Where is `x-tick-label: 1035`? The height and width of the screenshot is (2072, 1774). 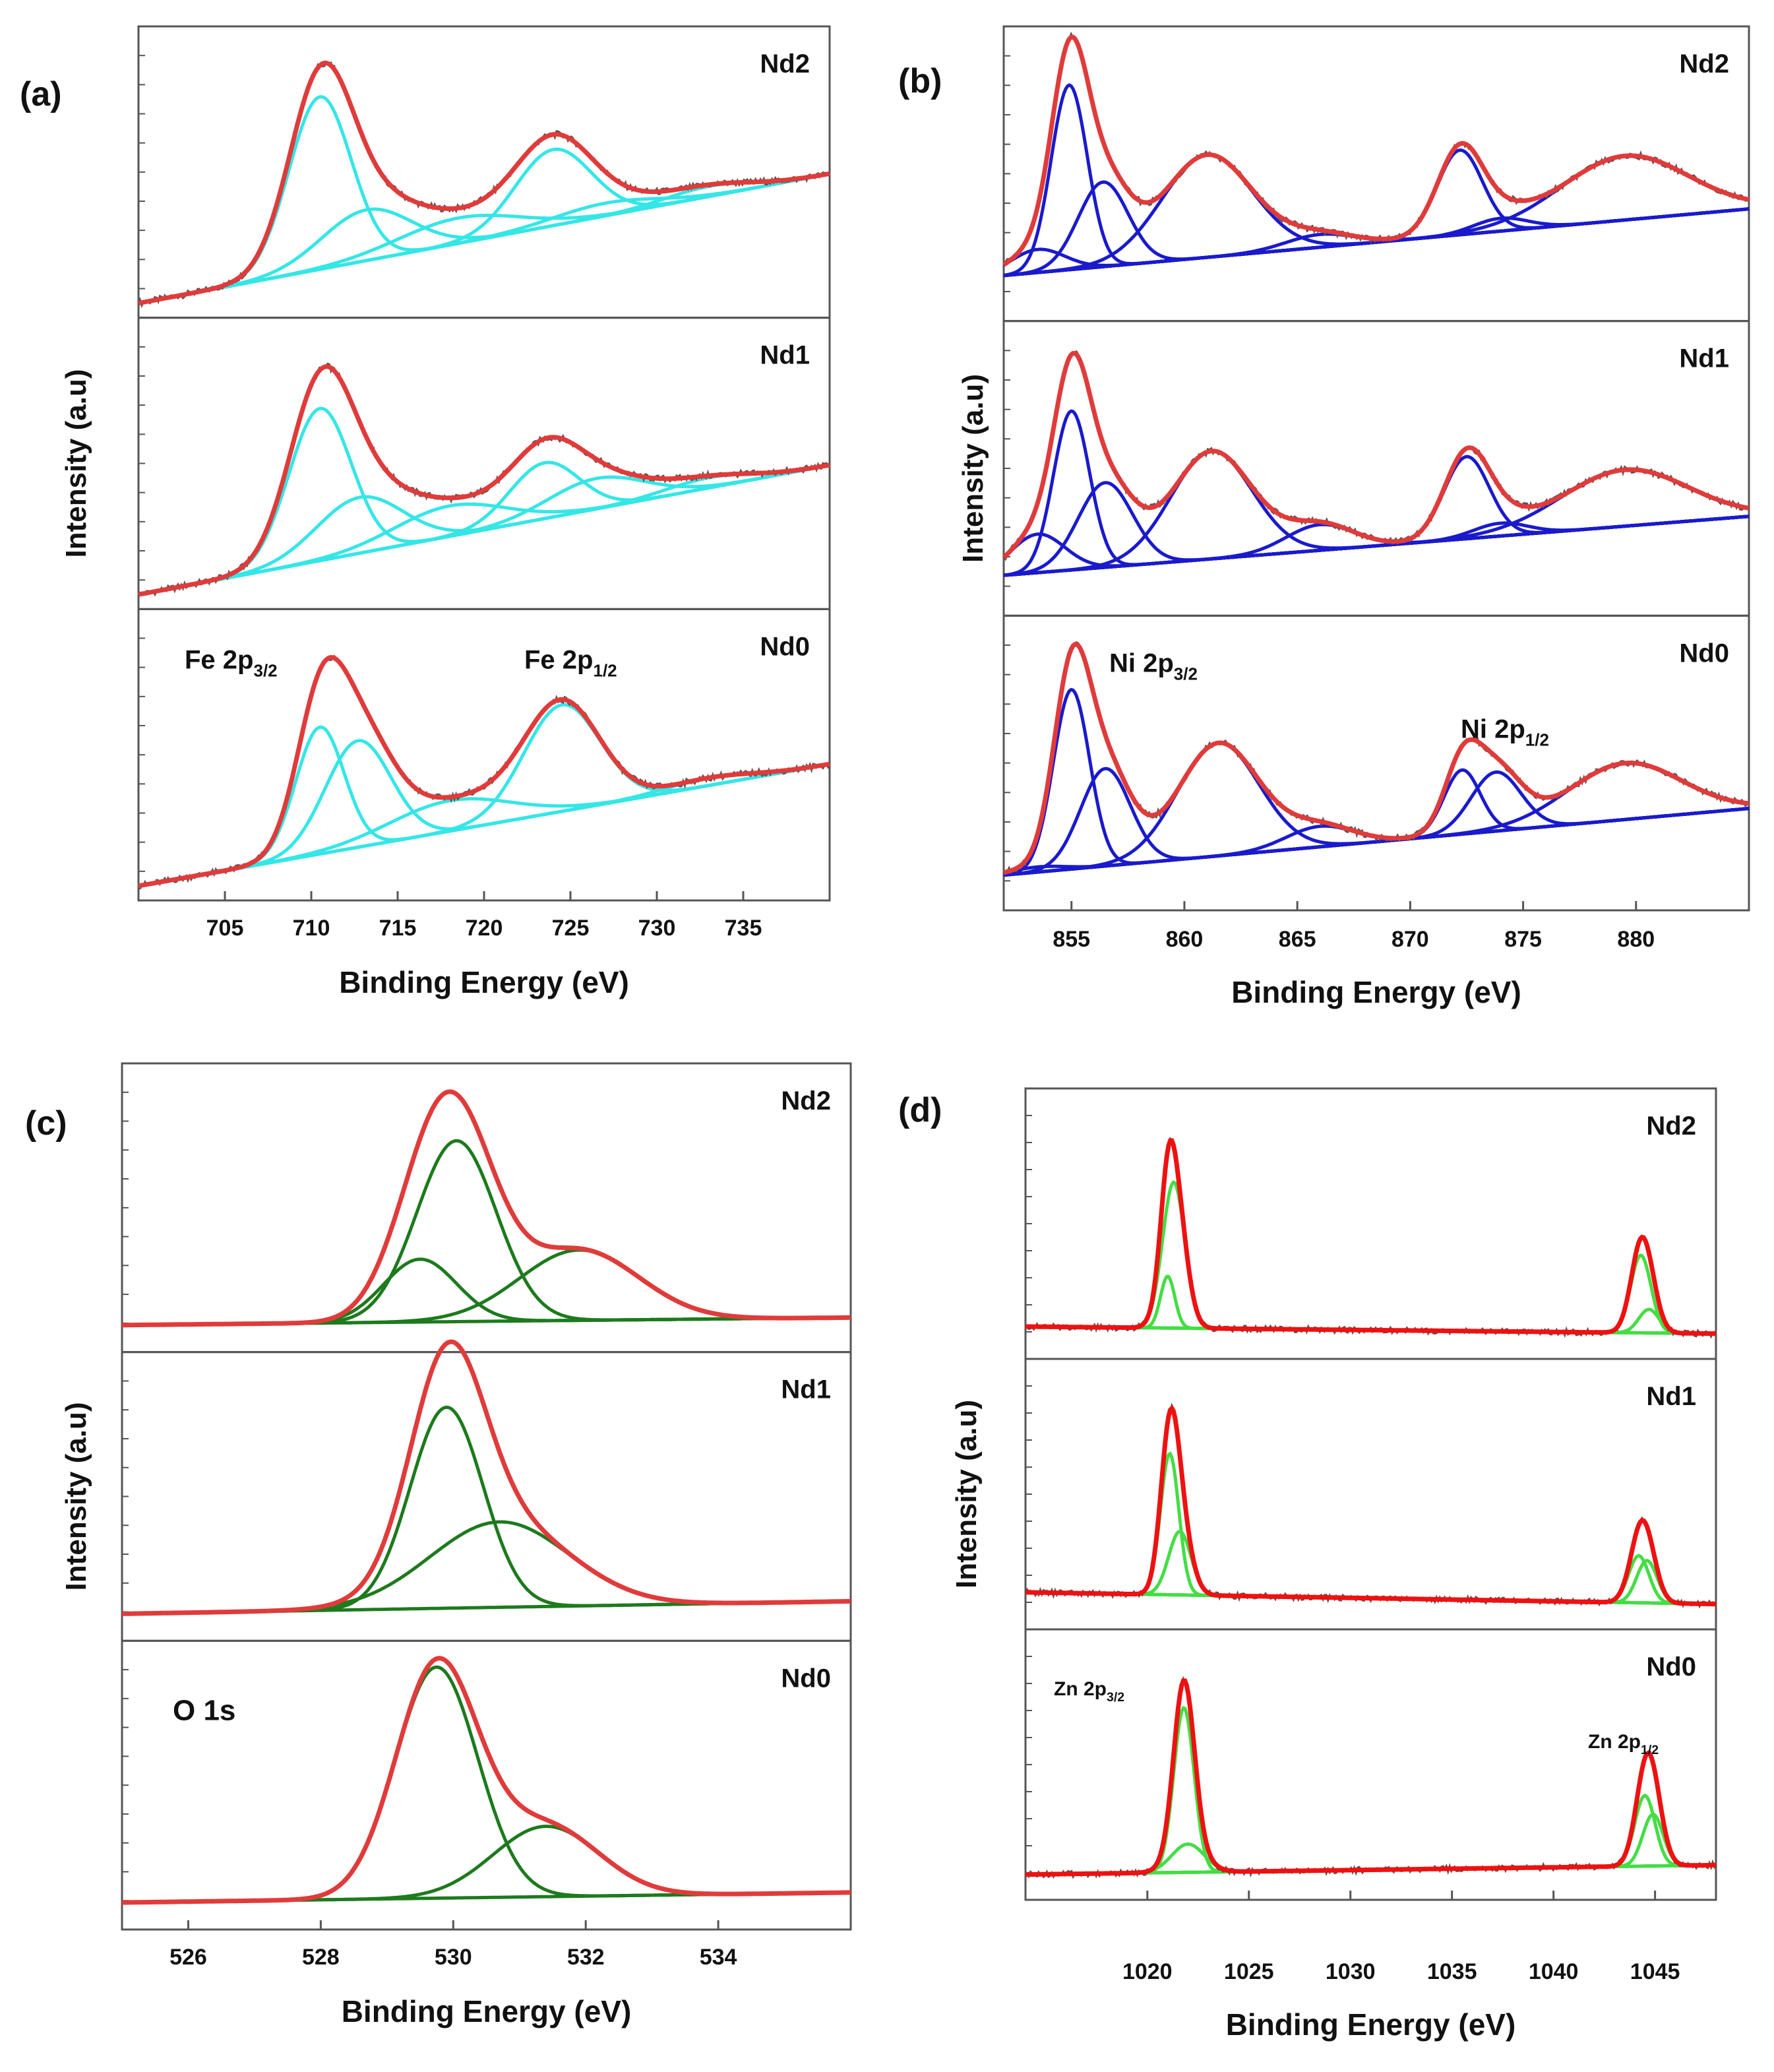
x-tick-label: 1035 is located at coordinates (1452, 1971).